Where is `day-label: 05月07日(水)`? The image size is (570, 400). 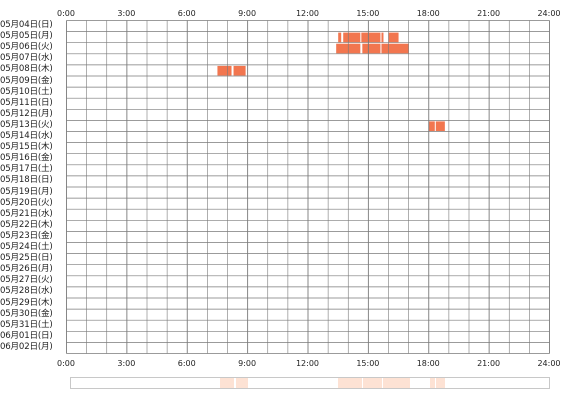
day-label: 05月07日(水) is located at coordinates (26, 58).